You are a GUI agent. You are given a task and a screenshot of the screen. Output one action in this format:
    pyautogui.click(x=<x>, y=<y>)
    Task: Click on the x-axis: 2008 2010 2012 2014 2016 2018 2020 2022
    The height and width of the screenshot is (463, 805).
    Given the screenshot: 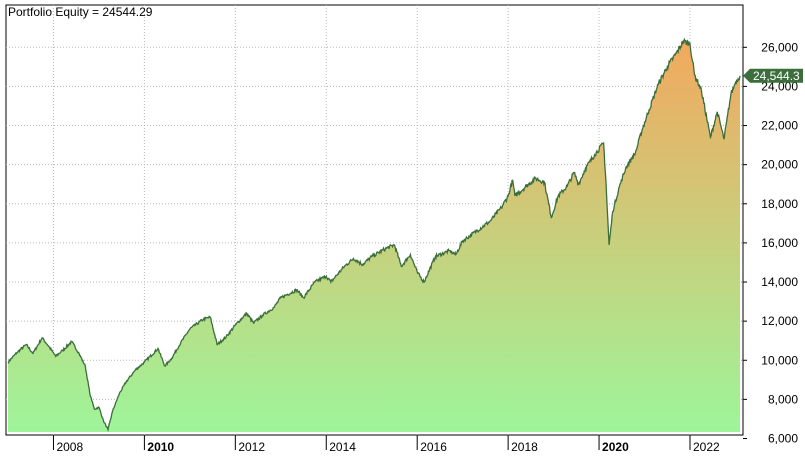 What is the action you would take?
    pyautogui.click(x=386, y=444)
    